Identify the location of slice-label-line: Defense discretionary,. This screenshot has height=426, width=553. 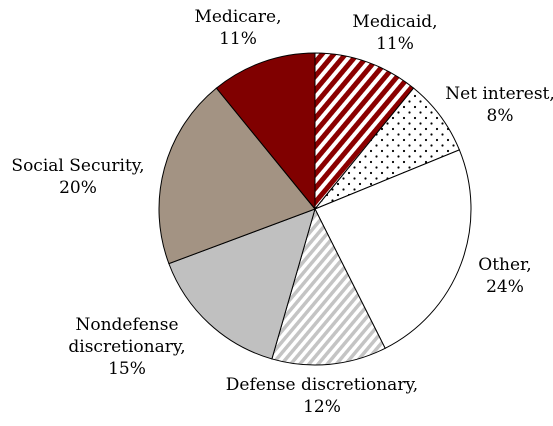
(322, 385).